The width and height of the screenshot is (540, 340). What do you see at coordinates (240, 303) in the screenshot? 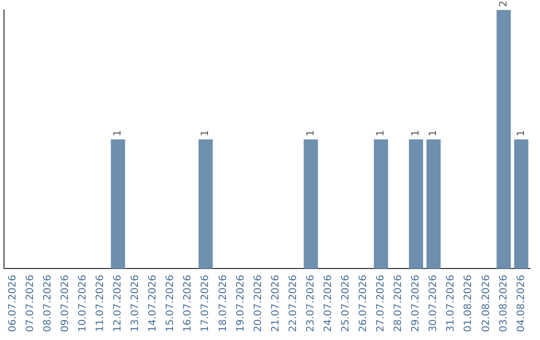
I see `x-tick-label: 19.07.2026` at bounding box center [240, 303].